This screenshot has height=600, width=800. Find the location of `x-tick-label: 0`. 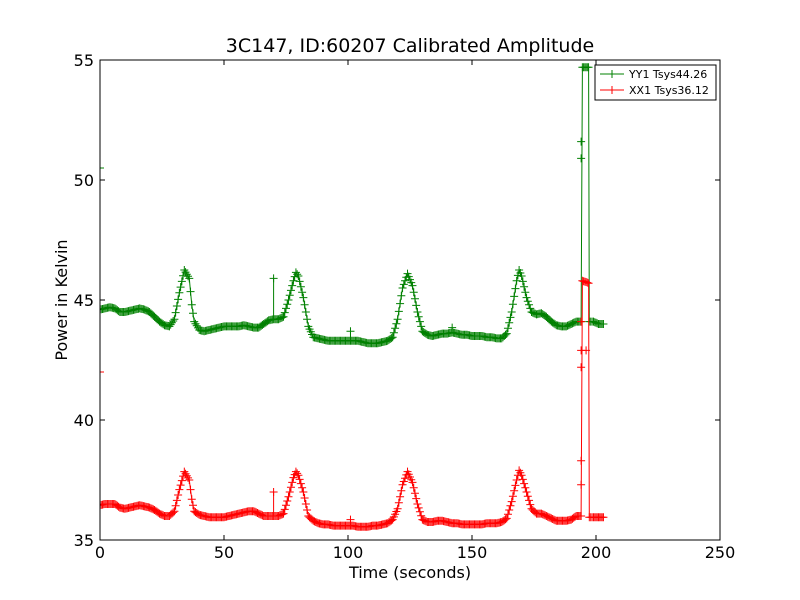

x-tick-label: 0 is located at coordinates (100, 552).